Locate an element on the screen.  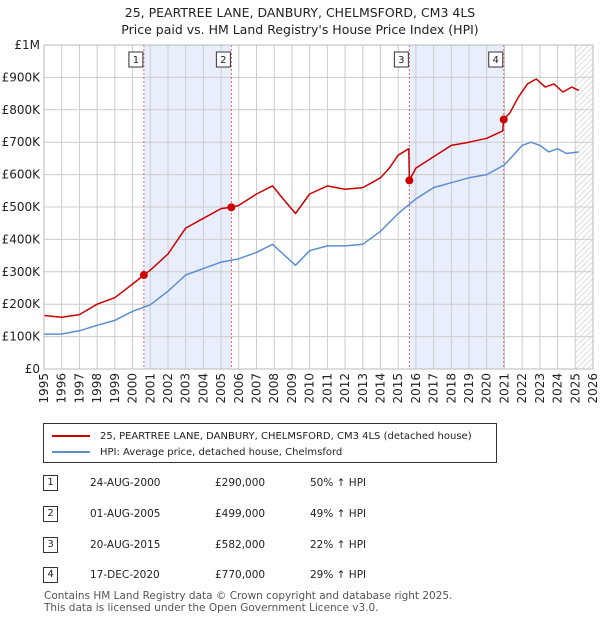
x-tick-label: 2019 is located at coordinates (469, 388).